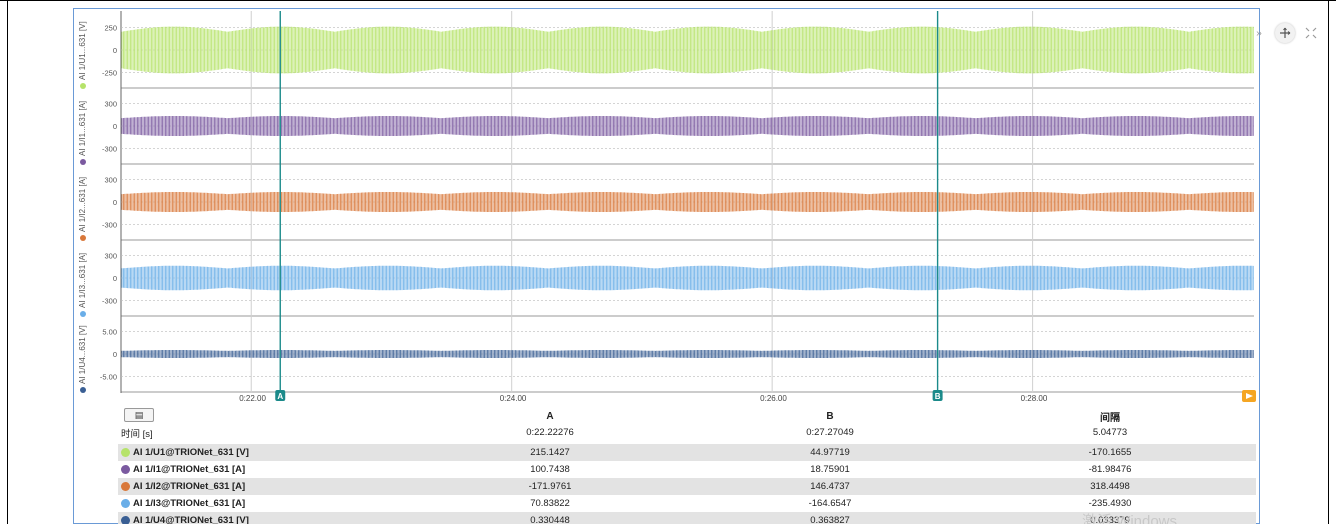 This screenshot has width=1336, height=524. I want to click on value-diff: 0.033379, so click(1110, 519).